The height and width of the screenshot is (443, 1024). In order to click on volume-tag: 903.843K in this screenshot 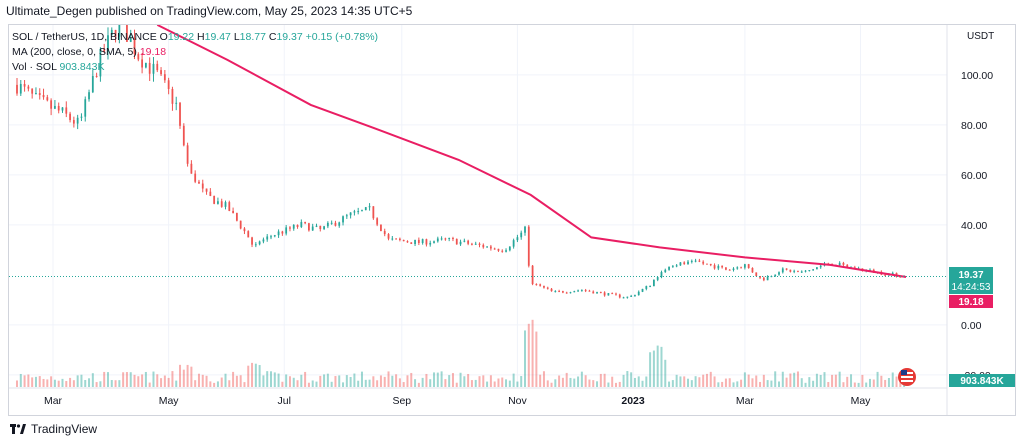, I will do `click(982, 380)`.